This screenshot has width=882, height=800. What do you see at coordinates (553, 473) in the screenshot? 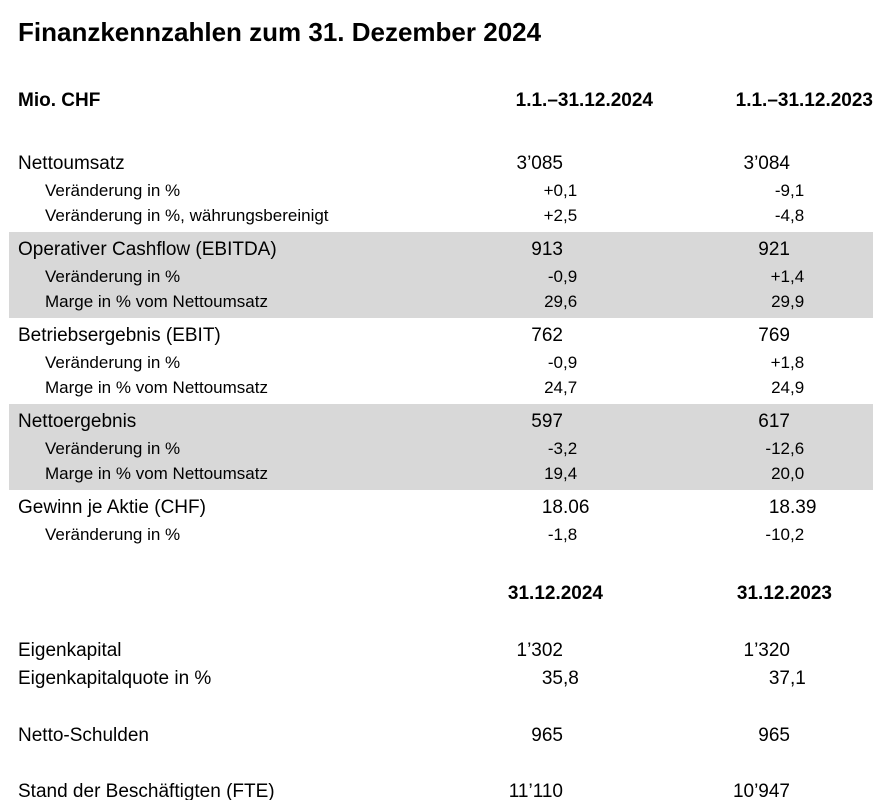
I see `value-integer-part: 19` at bounding box center [553, 473].